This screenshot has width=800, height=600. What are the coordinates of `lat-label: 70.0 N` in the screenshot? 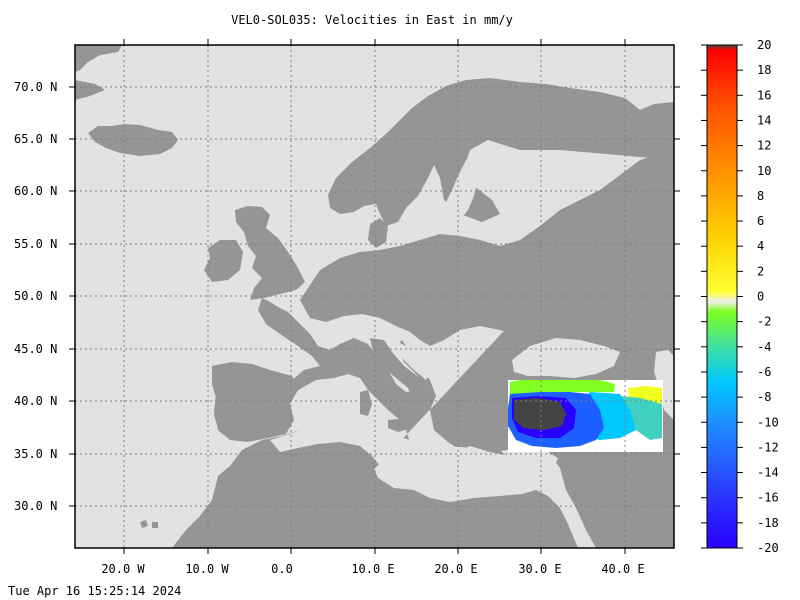 It's located at (35, 87).